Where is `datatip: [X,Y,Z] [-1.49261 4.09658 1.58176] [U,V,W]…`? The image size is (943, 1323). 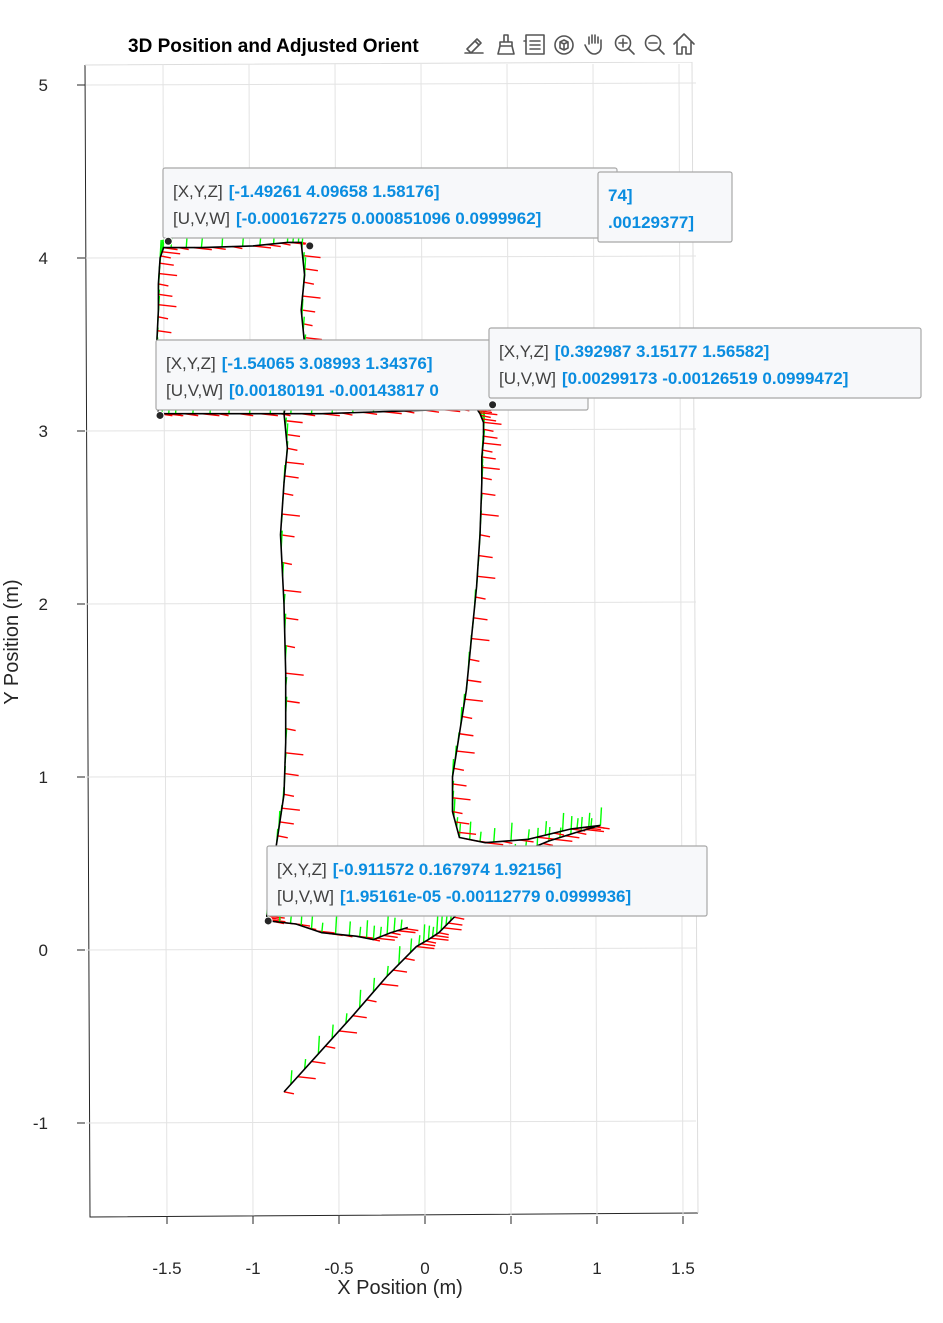
datatip: [X,Y,Z] [-1.49261 4.09658 1.58176] [U,V,W]… is located at coordinates (390, 203).